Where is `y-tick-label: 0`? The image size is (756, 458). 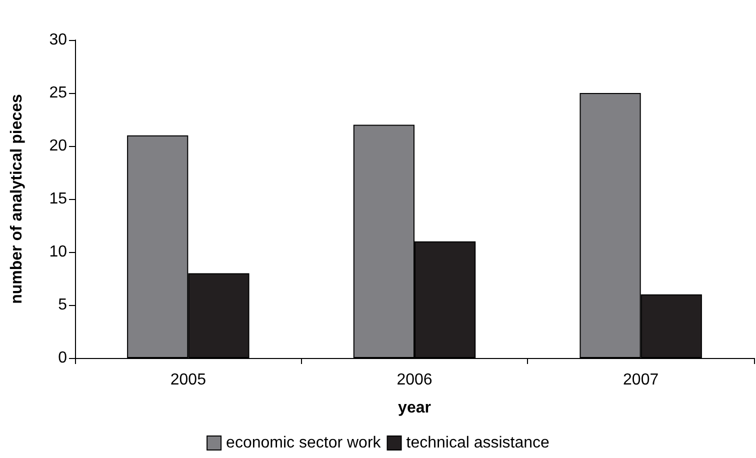 y-tick-label: 0 is located at coordinates (63, 358).